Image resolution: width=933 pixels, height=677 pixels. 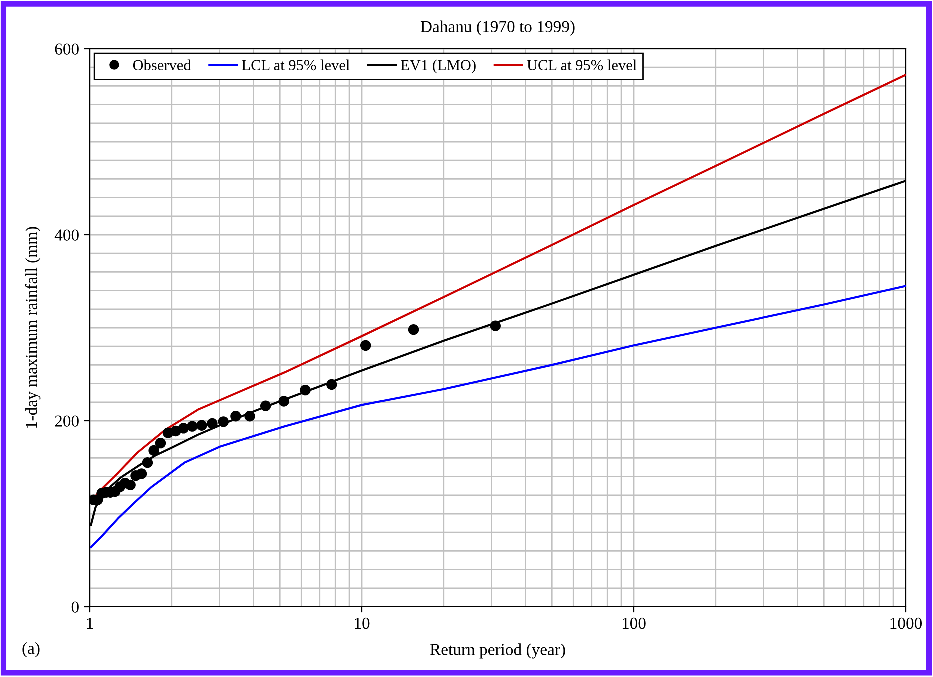 What do you see at coordinates (497, 28) in the screenshot?
I see `chart-title: Dahanu (1970 to 1999)` at bounding box center [497, 28].